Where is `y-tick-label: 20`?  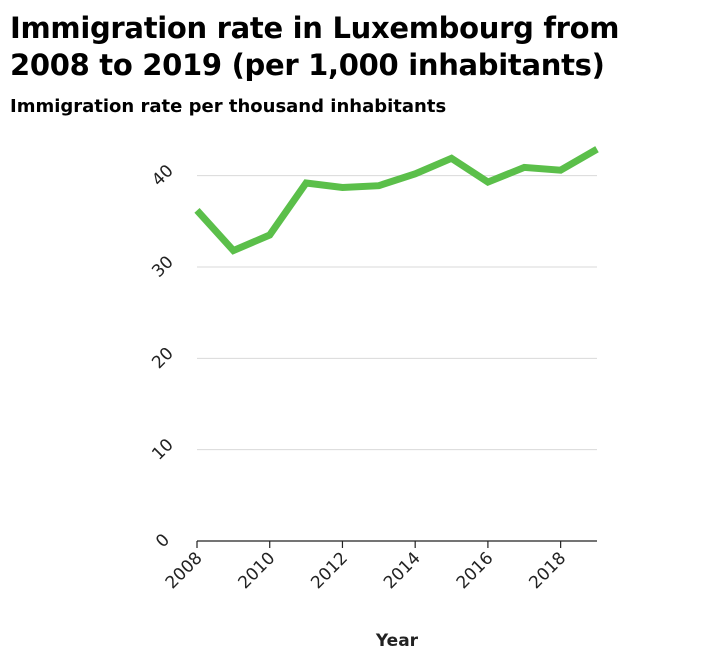
y-tick-label: 20 is located at coordinates (162, 358).